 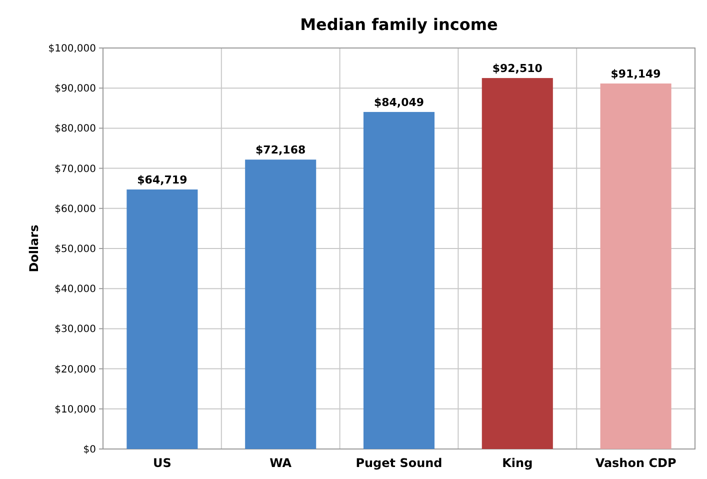 I want to click on y-tick-label: $90,000, so click(x=75, y=89).